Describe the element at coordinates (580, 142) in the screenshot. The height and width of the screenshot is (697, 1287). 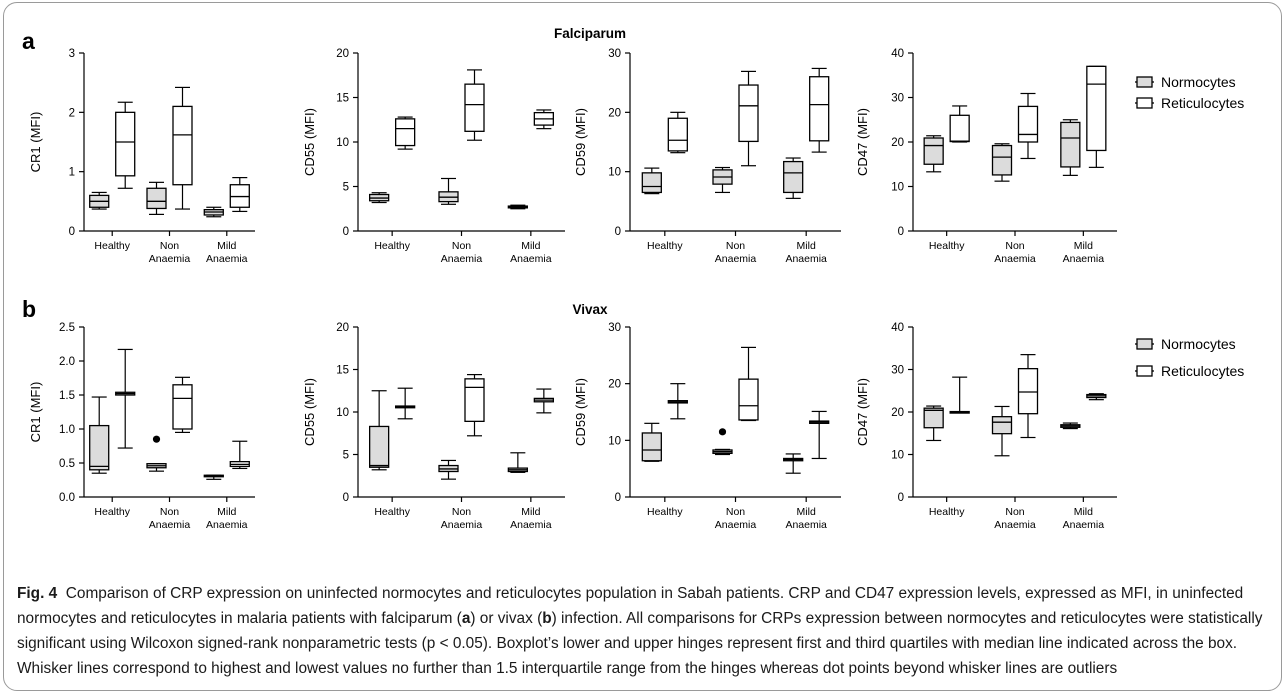
I see `y-axis-label: CD59 (MFI)` at that location.